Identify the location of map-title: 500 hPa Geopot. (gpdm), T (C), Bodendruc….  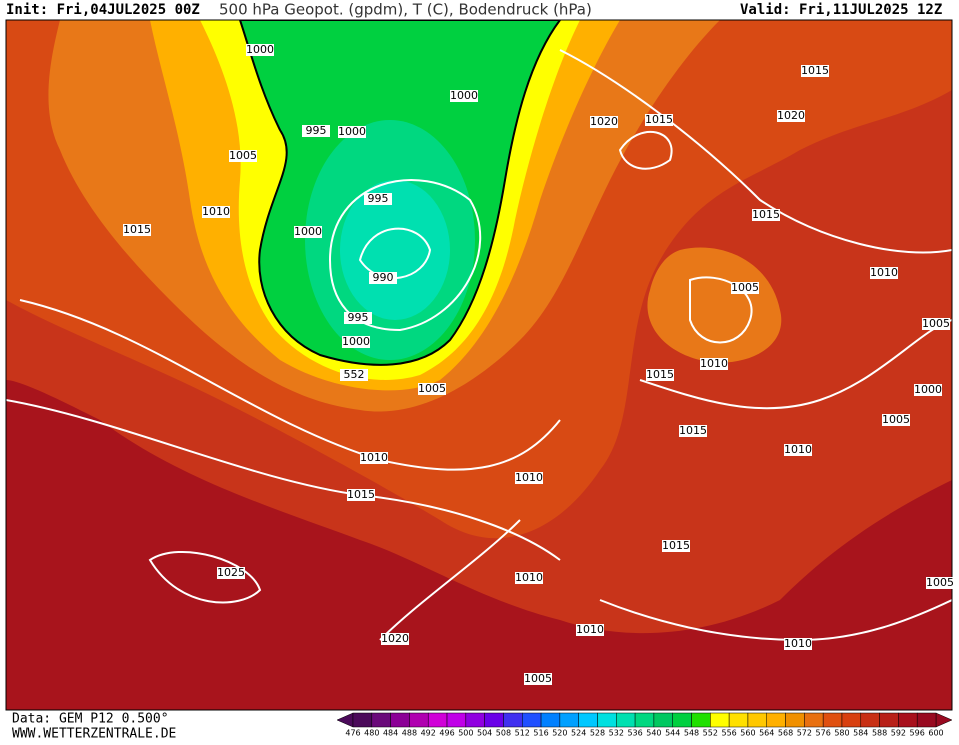
(405, 10).